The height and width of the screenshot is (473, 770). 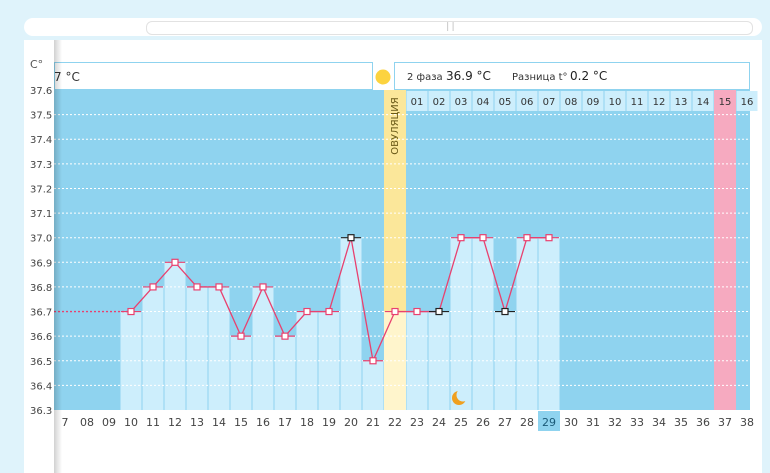 What do you see at coordinates (213, 76) in the screenshot?
I see `phase1-summary-box` at bounding box center [213, 76].